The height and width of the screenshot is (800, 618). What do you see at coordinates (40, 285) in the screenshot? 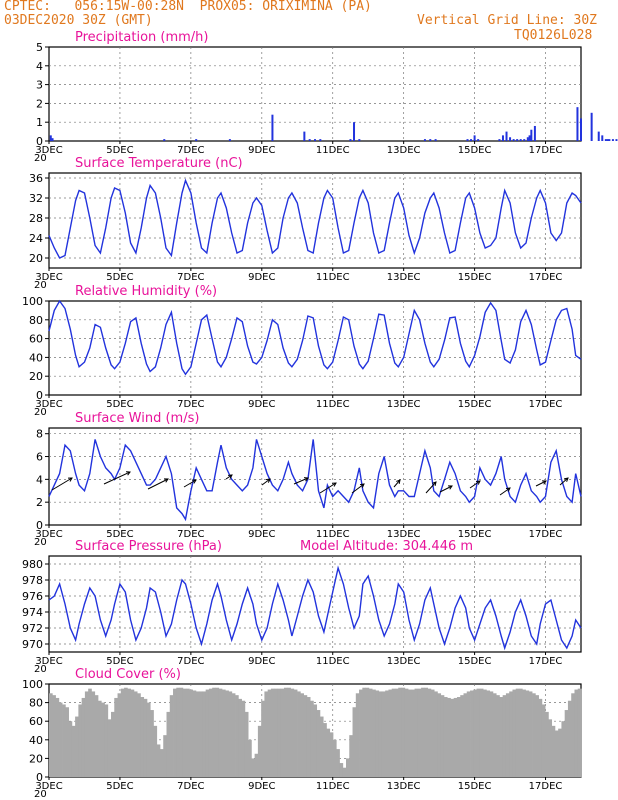
I see `temp-year-stub: 20` at bounding box center [40, 285].